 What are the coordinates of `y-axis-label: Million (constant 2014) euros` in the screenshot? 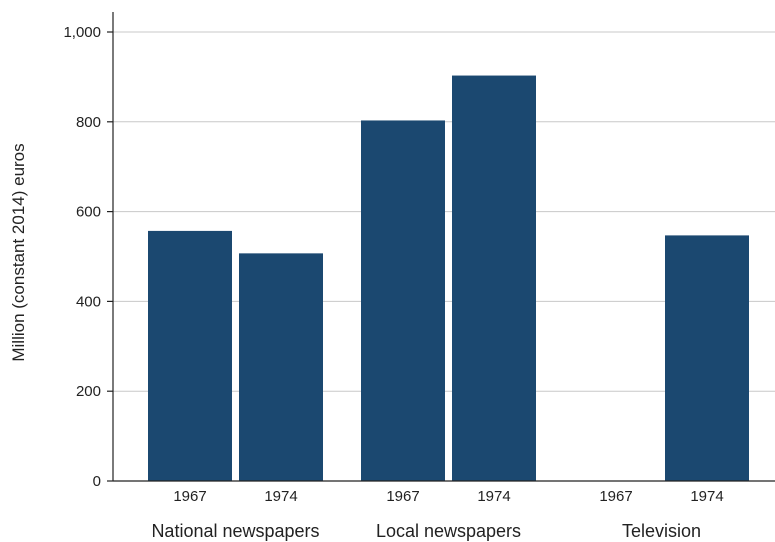 It's located at (18, 252).